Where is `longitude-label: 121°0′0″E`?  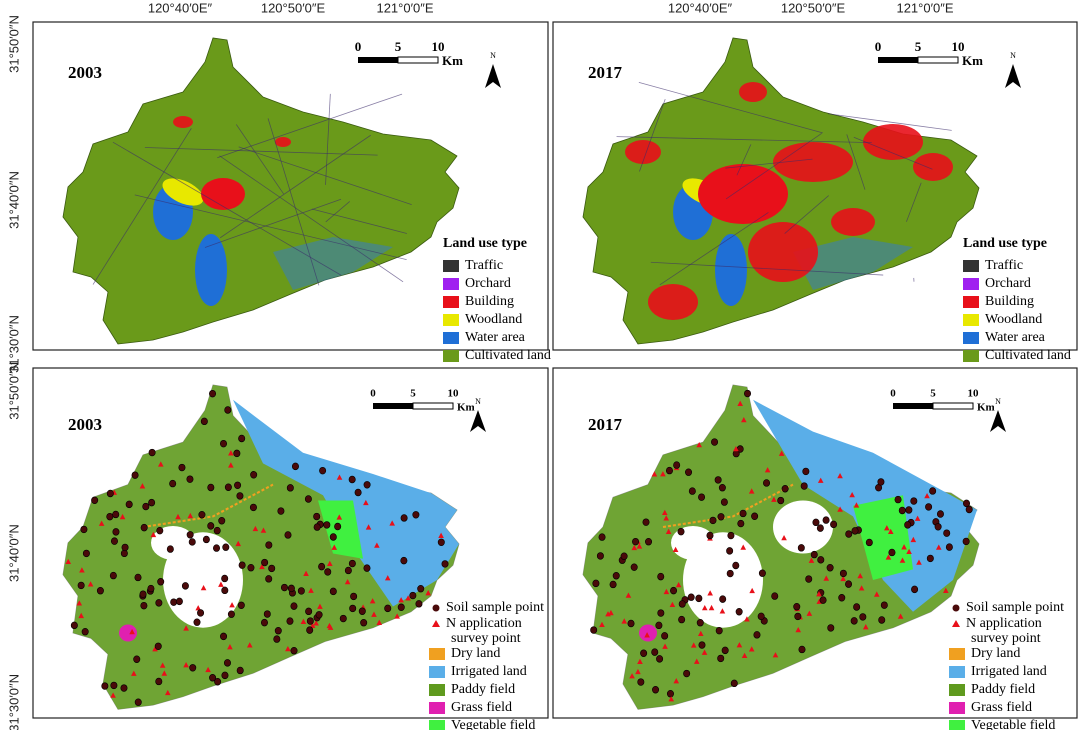 longitude-label: 121°0′0″E is located at coordinates (924, 7).